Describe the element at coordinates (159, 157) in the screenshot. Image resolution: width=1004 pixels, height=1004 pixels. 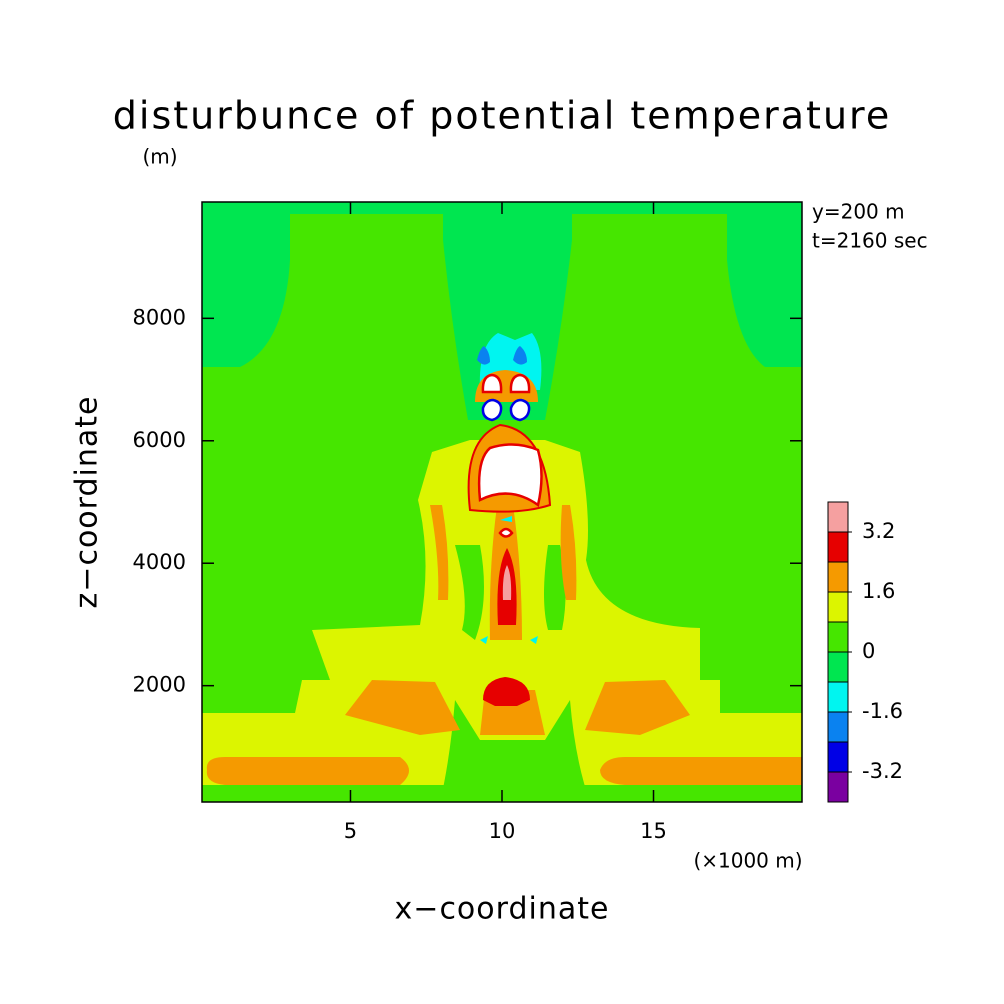
I see `y-unit: (m)` at that location.